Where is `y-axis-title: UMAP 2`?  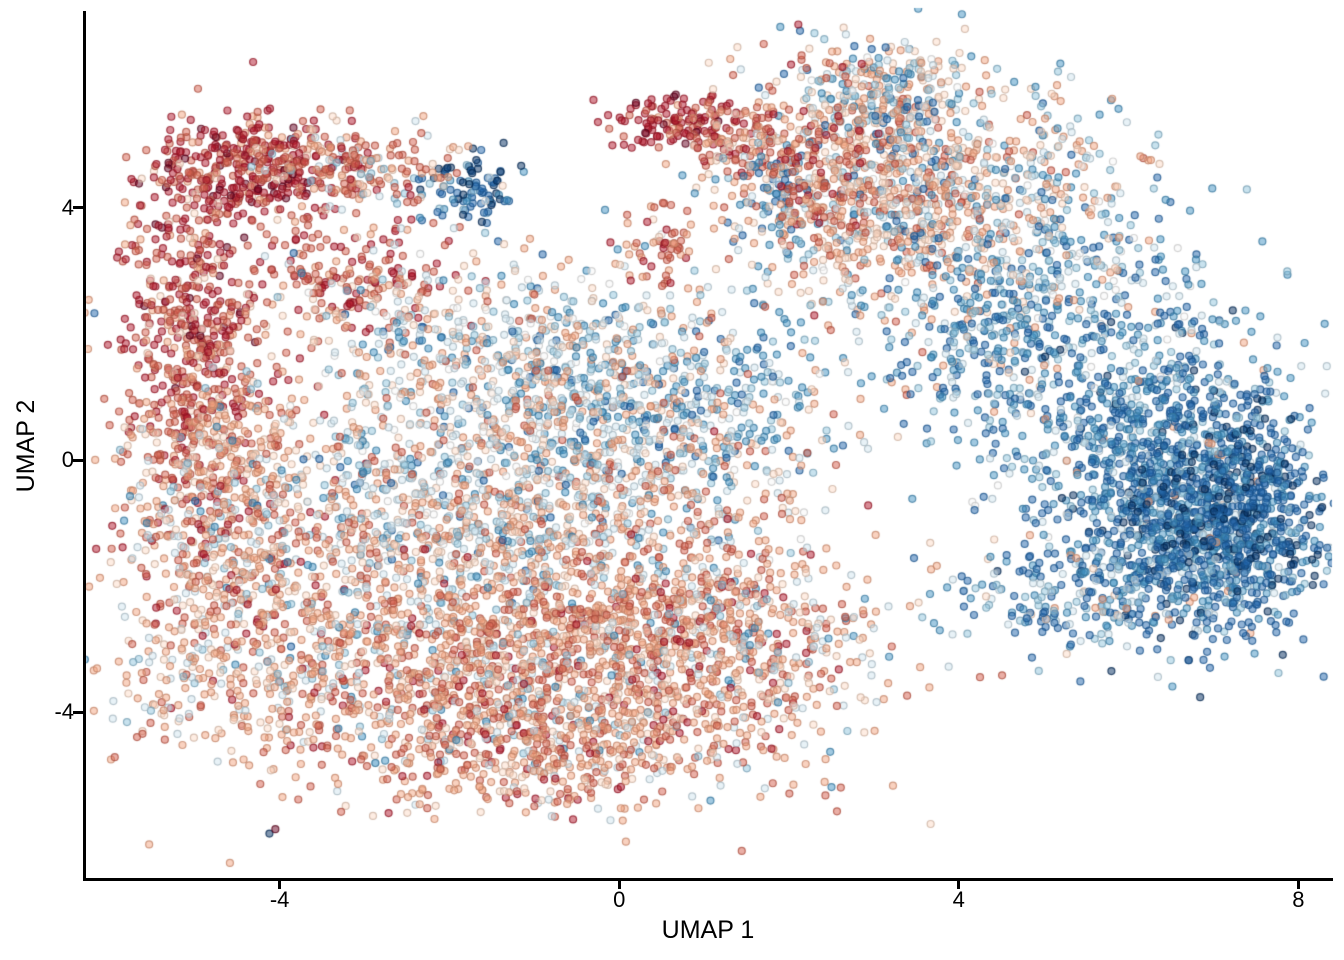
y-axis-title: UMAP 2 is located at coordinates (26, 446).